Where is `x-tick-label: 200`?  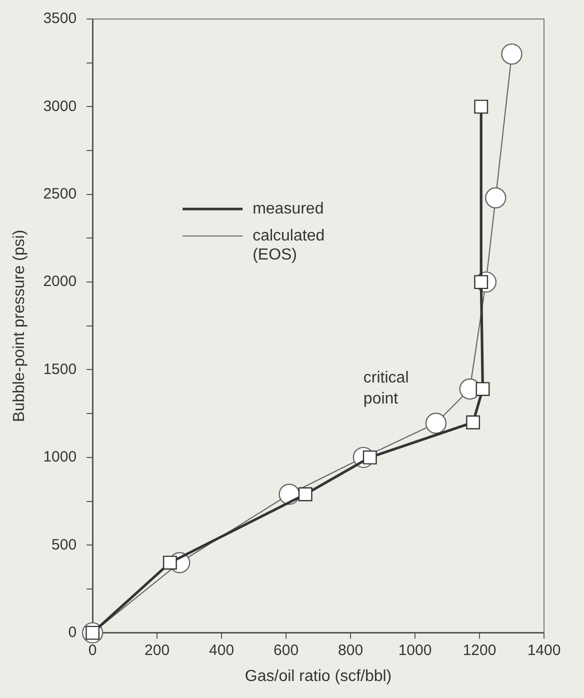 x-tick-label: 200 is located at coordinates (157, 650).